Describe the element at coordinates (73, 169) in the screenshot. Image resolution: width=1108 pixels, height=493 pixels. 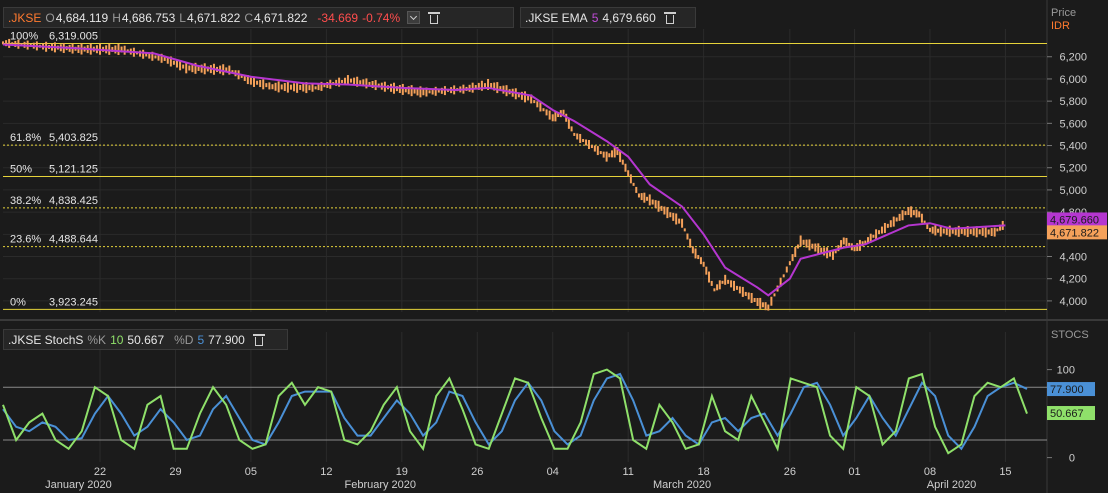
I see `fib-value: 5,121.125` at that location.